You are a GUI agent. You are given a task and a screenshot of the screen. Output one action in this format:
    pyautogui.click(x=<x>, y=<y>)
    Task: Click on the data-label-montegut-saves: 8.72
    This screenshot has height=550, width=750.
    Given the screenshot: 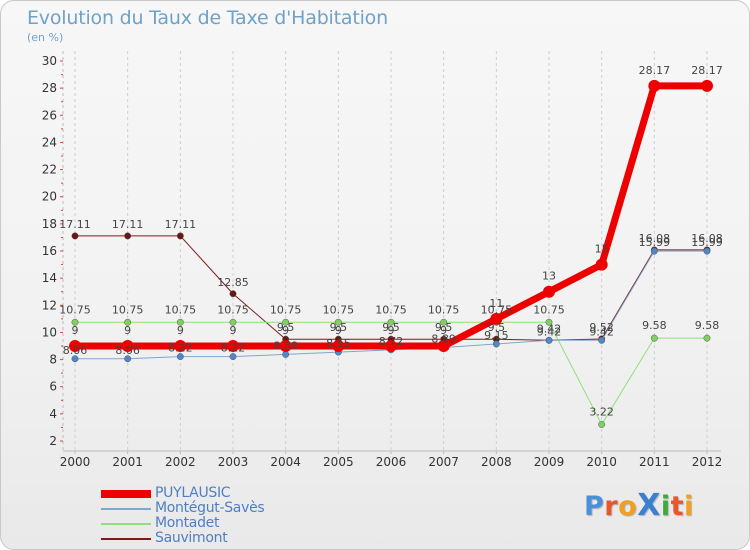 What is the action you would take?
    pyautogui.click(x=391, y=341)
    